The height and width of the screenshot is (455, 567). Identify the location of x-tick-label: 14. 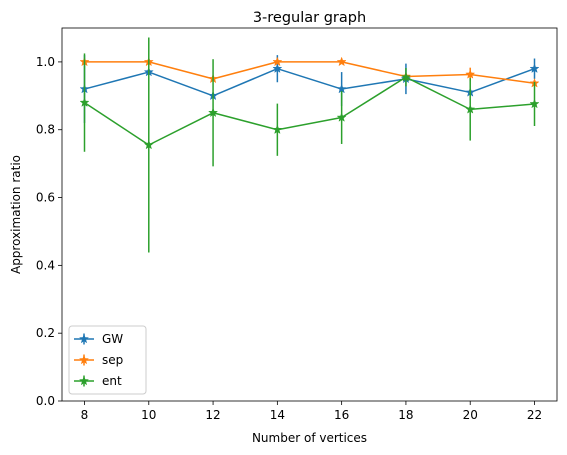
(277, 415).